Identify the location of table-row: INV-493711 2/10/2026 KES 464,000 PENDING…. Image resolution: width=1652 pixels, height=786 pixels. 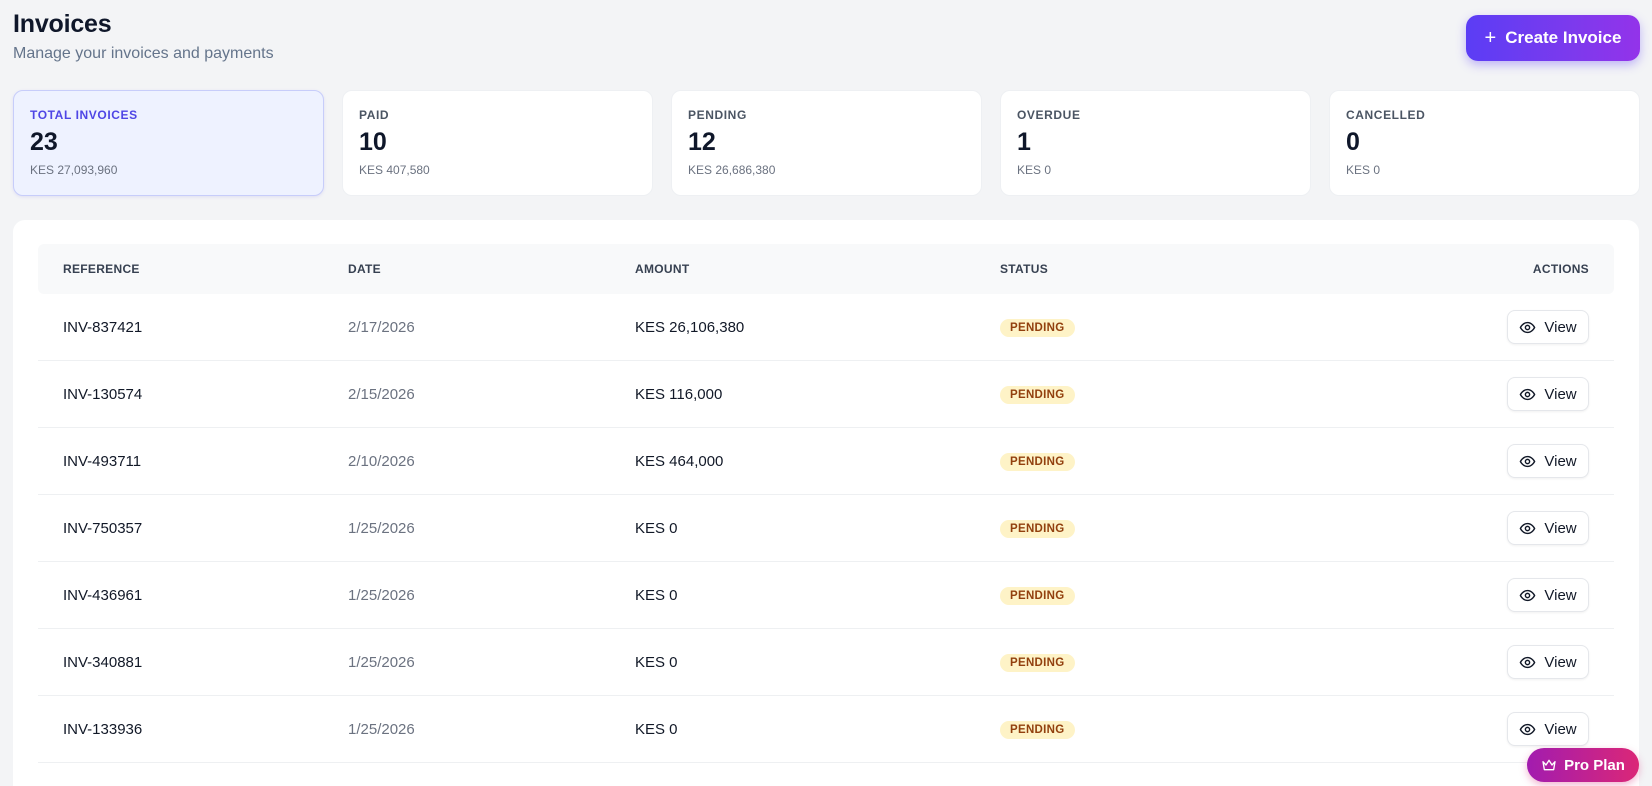
(826, 461).